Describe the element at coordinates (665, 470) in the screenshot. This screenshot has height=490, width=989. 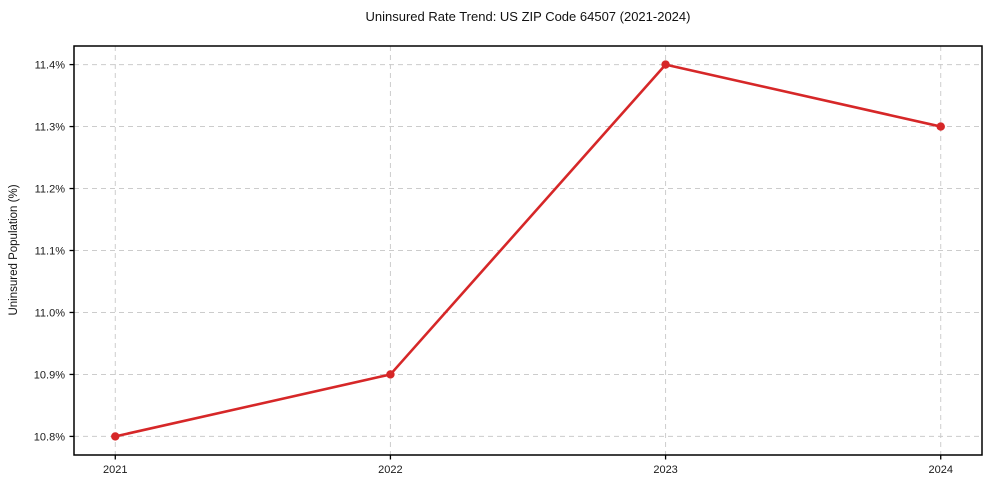
I see `x-tick-label: 2023` at that location.